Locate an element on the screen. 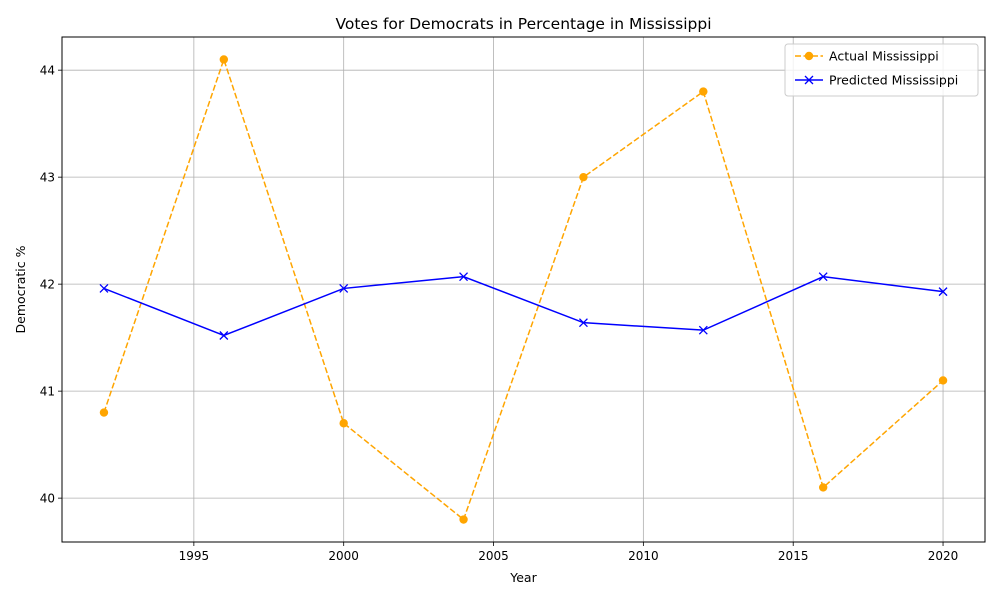 The height and width of the screenshot is (600, 1000). x-tick-label: 1995 is located at coordinates (194, 556).